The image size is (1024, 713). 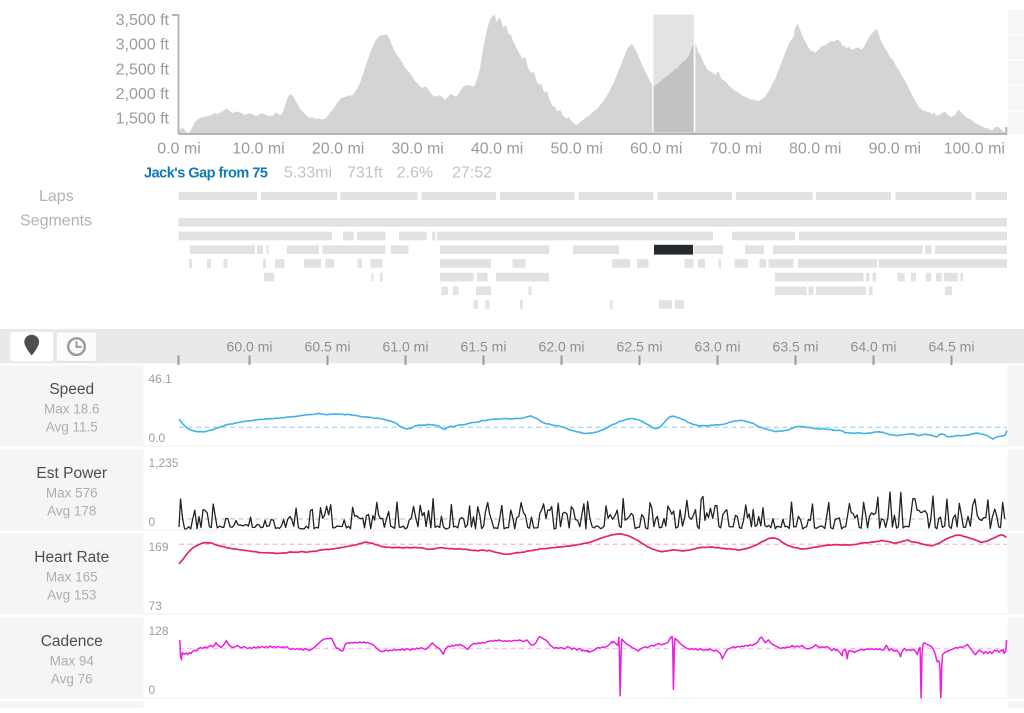 I want to click on svg-text: 40.0 mi, so click(x=497, y=149).